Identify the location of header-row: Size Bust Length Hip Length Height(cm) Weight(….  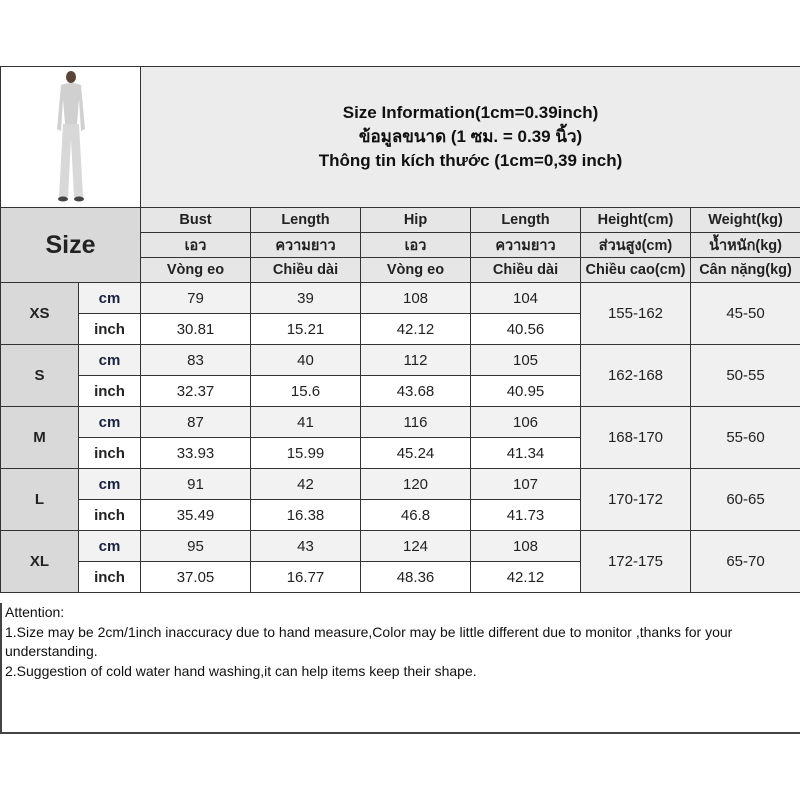
(400, 245).